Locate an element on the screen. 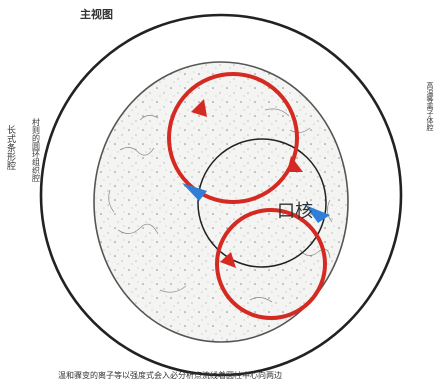 The height and width of the screenshot is (390, 443). lower-red-loop is located at coordinates (271, 264).